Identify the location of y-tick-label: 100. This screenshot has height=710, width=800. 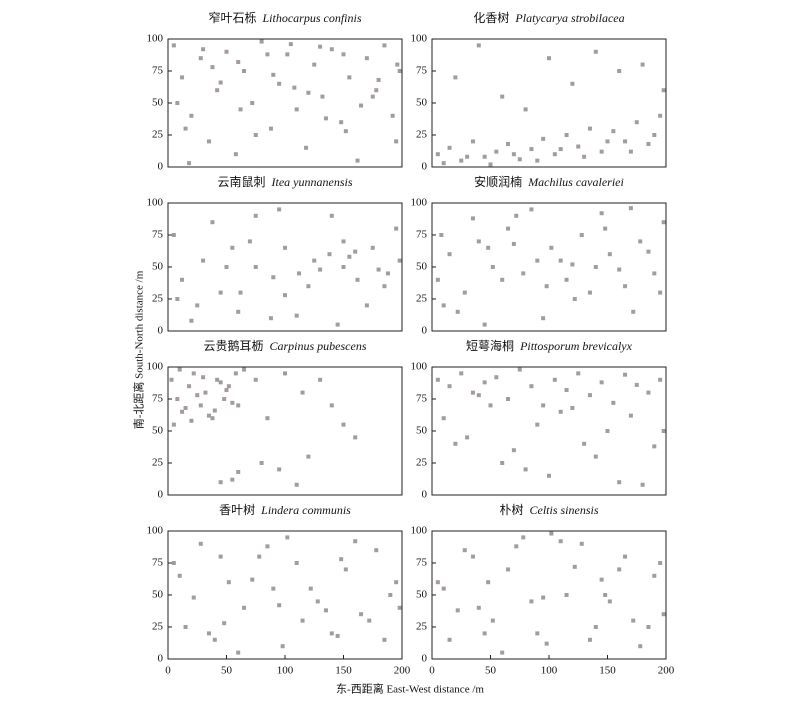
(155, 367).